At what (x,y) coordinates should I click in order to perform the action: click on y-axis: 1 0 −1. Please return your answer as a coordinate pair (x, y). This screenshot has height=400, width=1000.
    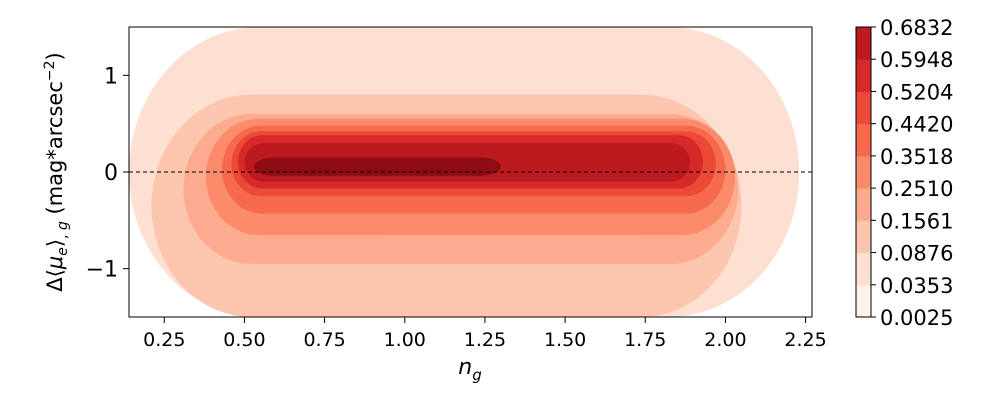
    Looking at the image, I should click on (107, 173).